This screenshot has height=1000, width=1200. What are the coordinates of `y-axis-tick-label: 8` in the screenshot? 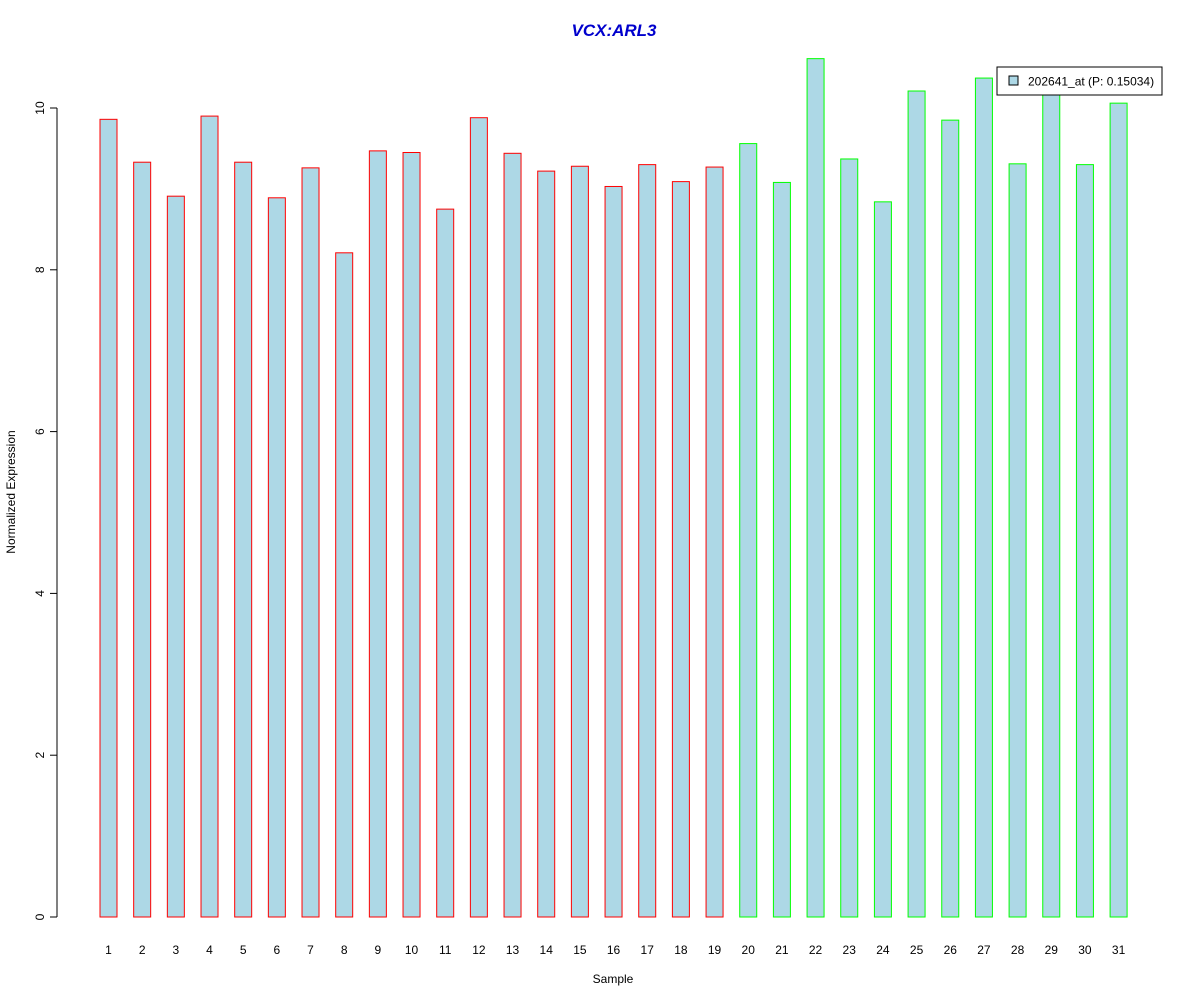 It's located at (40, 269).